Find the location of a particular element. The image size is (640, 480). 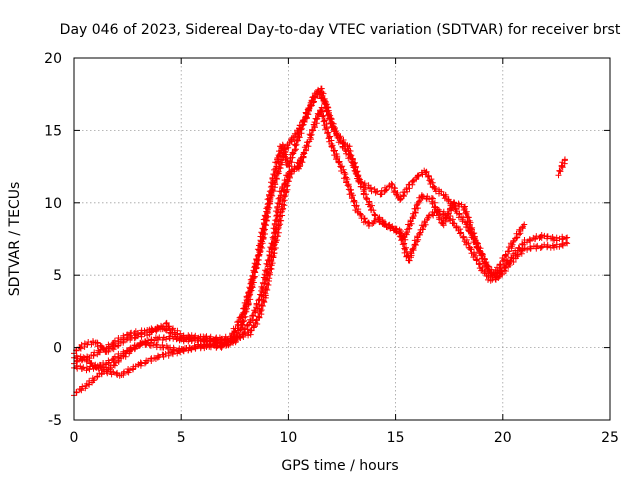

x-tick-label: 20 is located at coordinates (503, 438).